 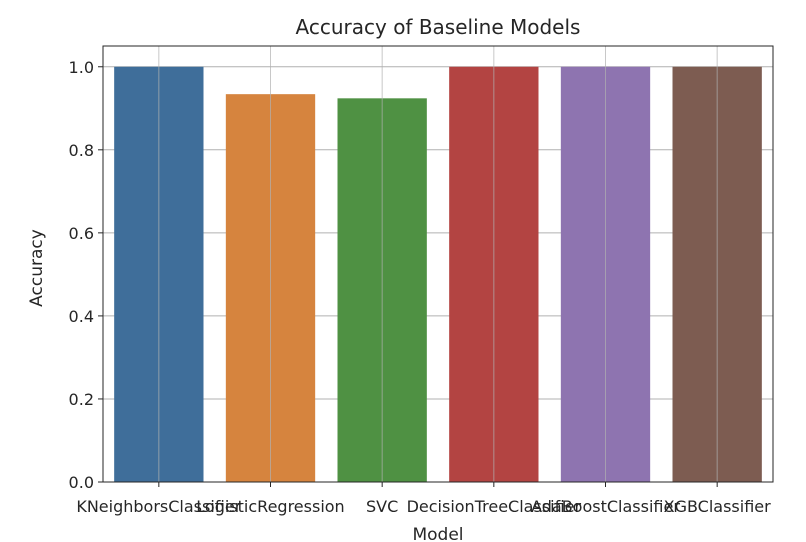 What do you see at coordinates (605, 506) in the screenshot?
I see `x-tick-label: AdaBoostClassifier` at bounding box center [605, 506].